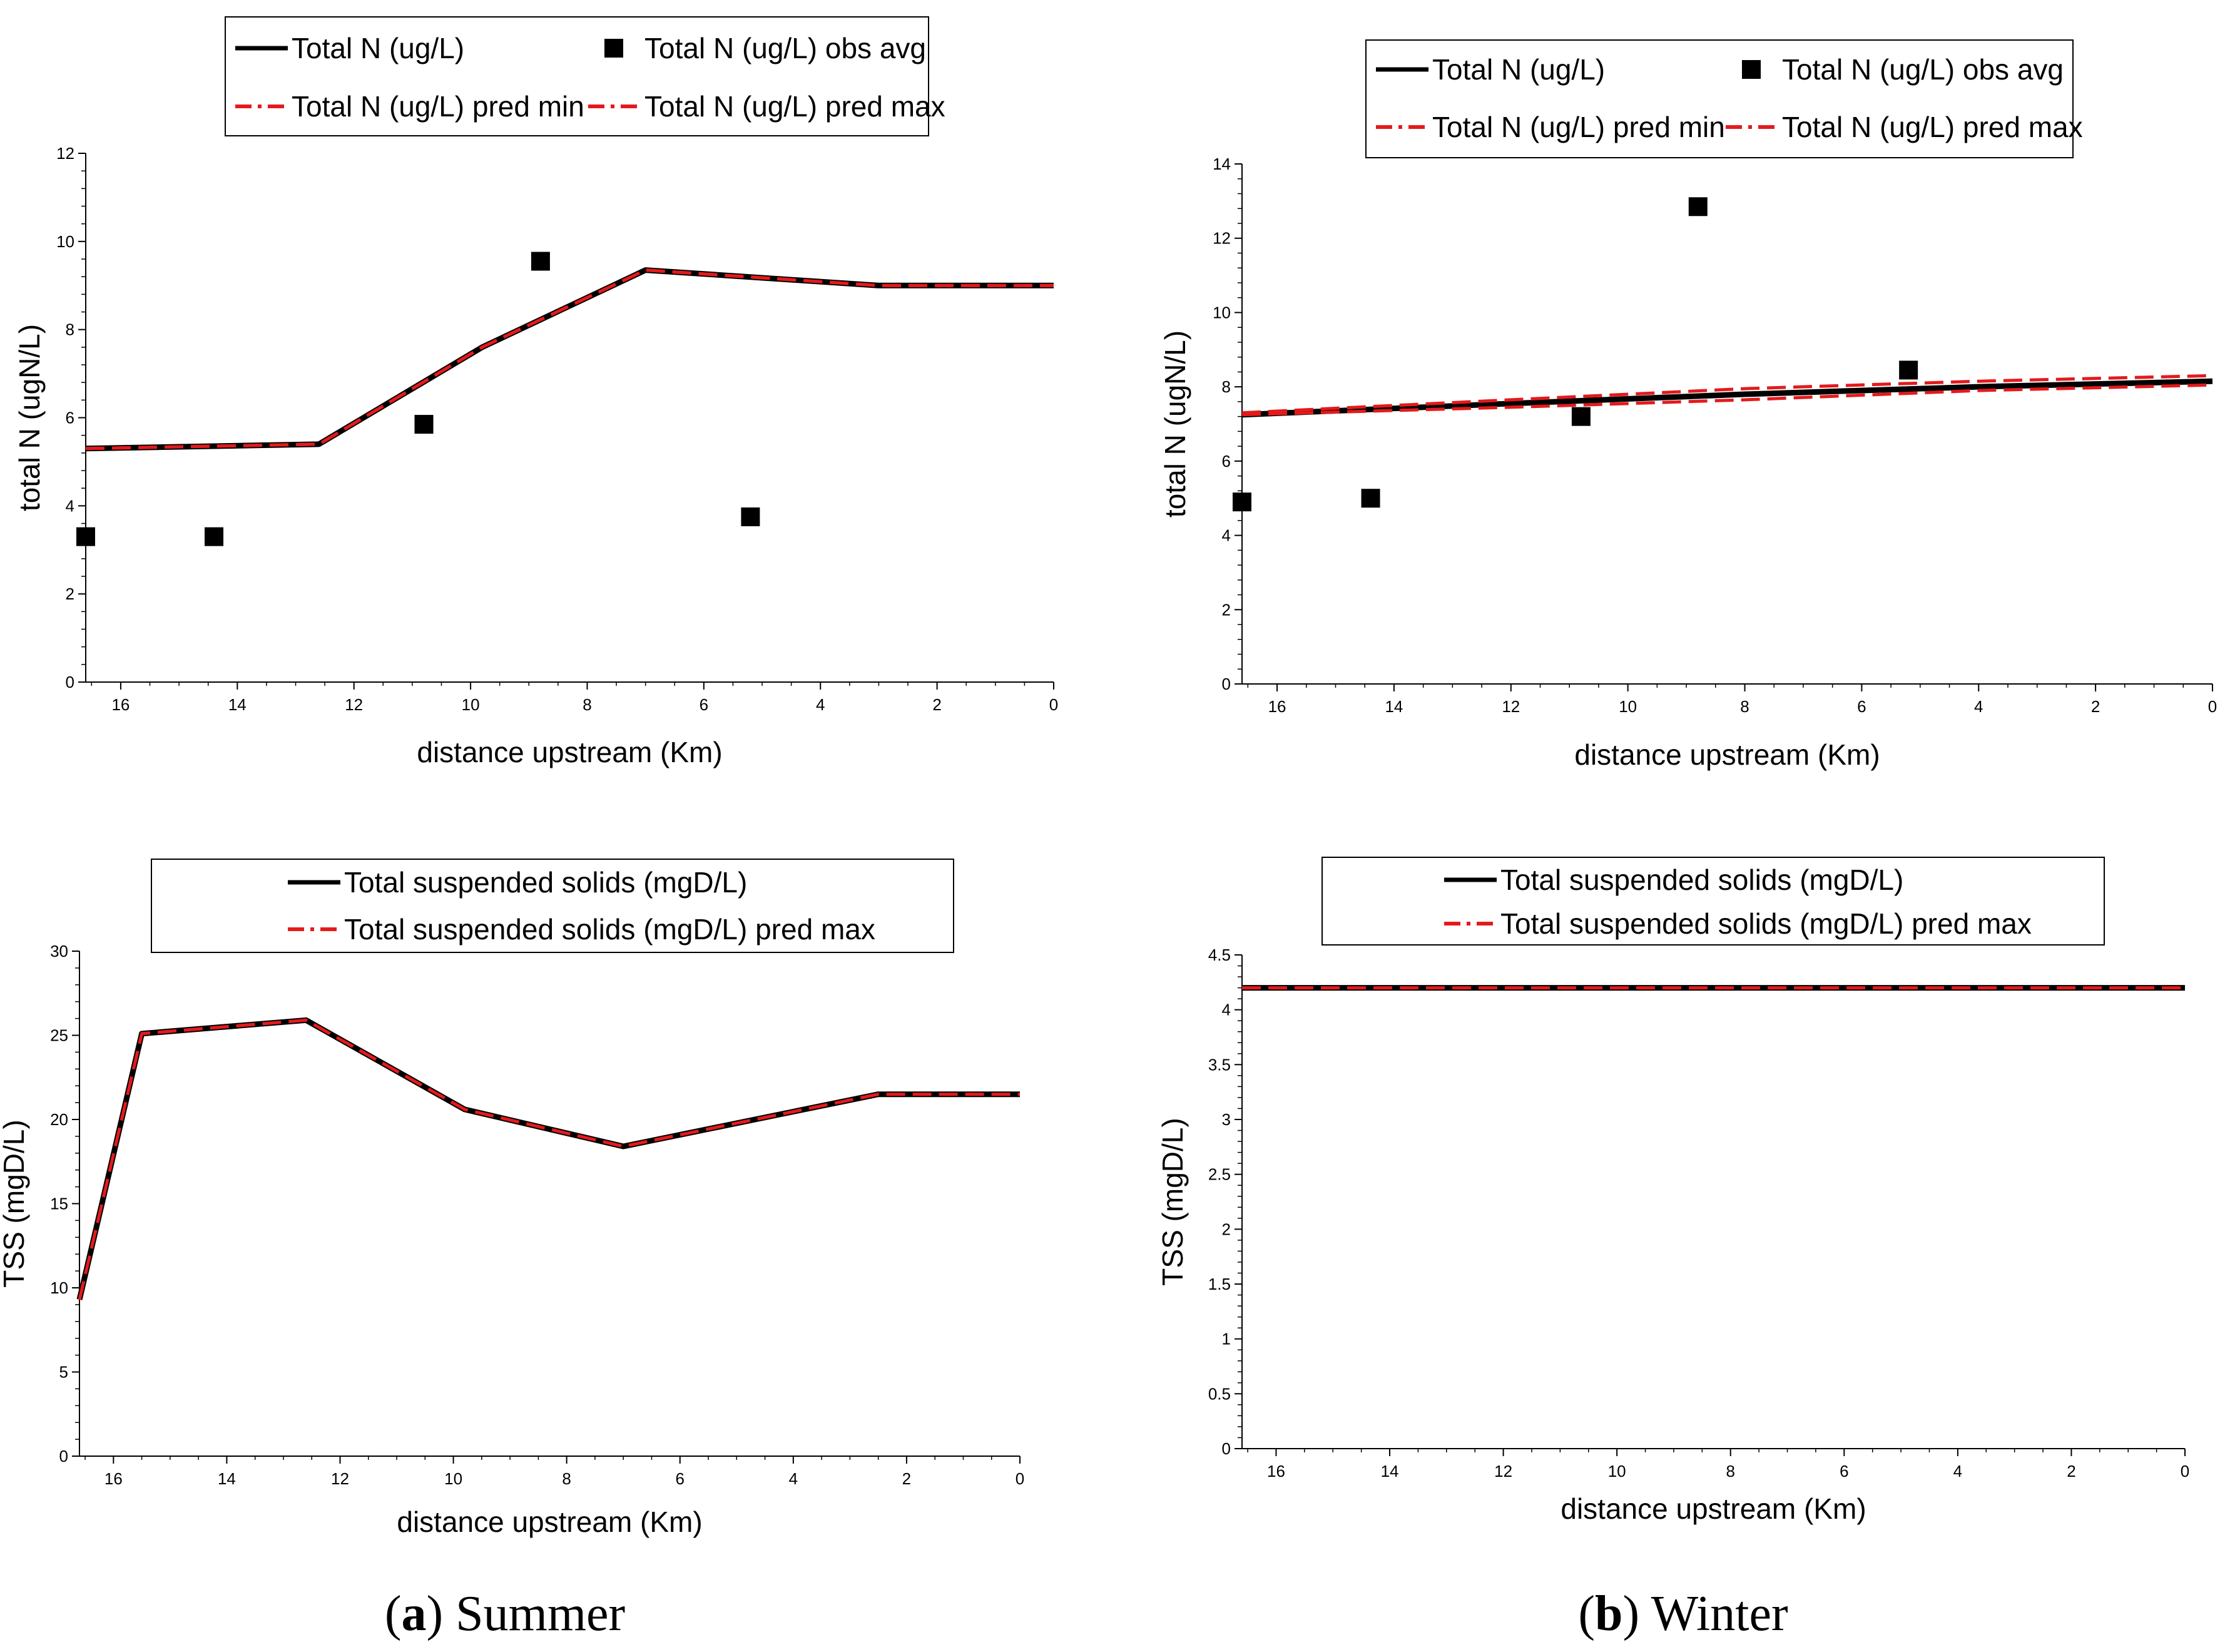  What do you see at coordinates (1222, 238) in the screenshot?
I see `y-tick-label: 12` at bounding box center [1222, 238].